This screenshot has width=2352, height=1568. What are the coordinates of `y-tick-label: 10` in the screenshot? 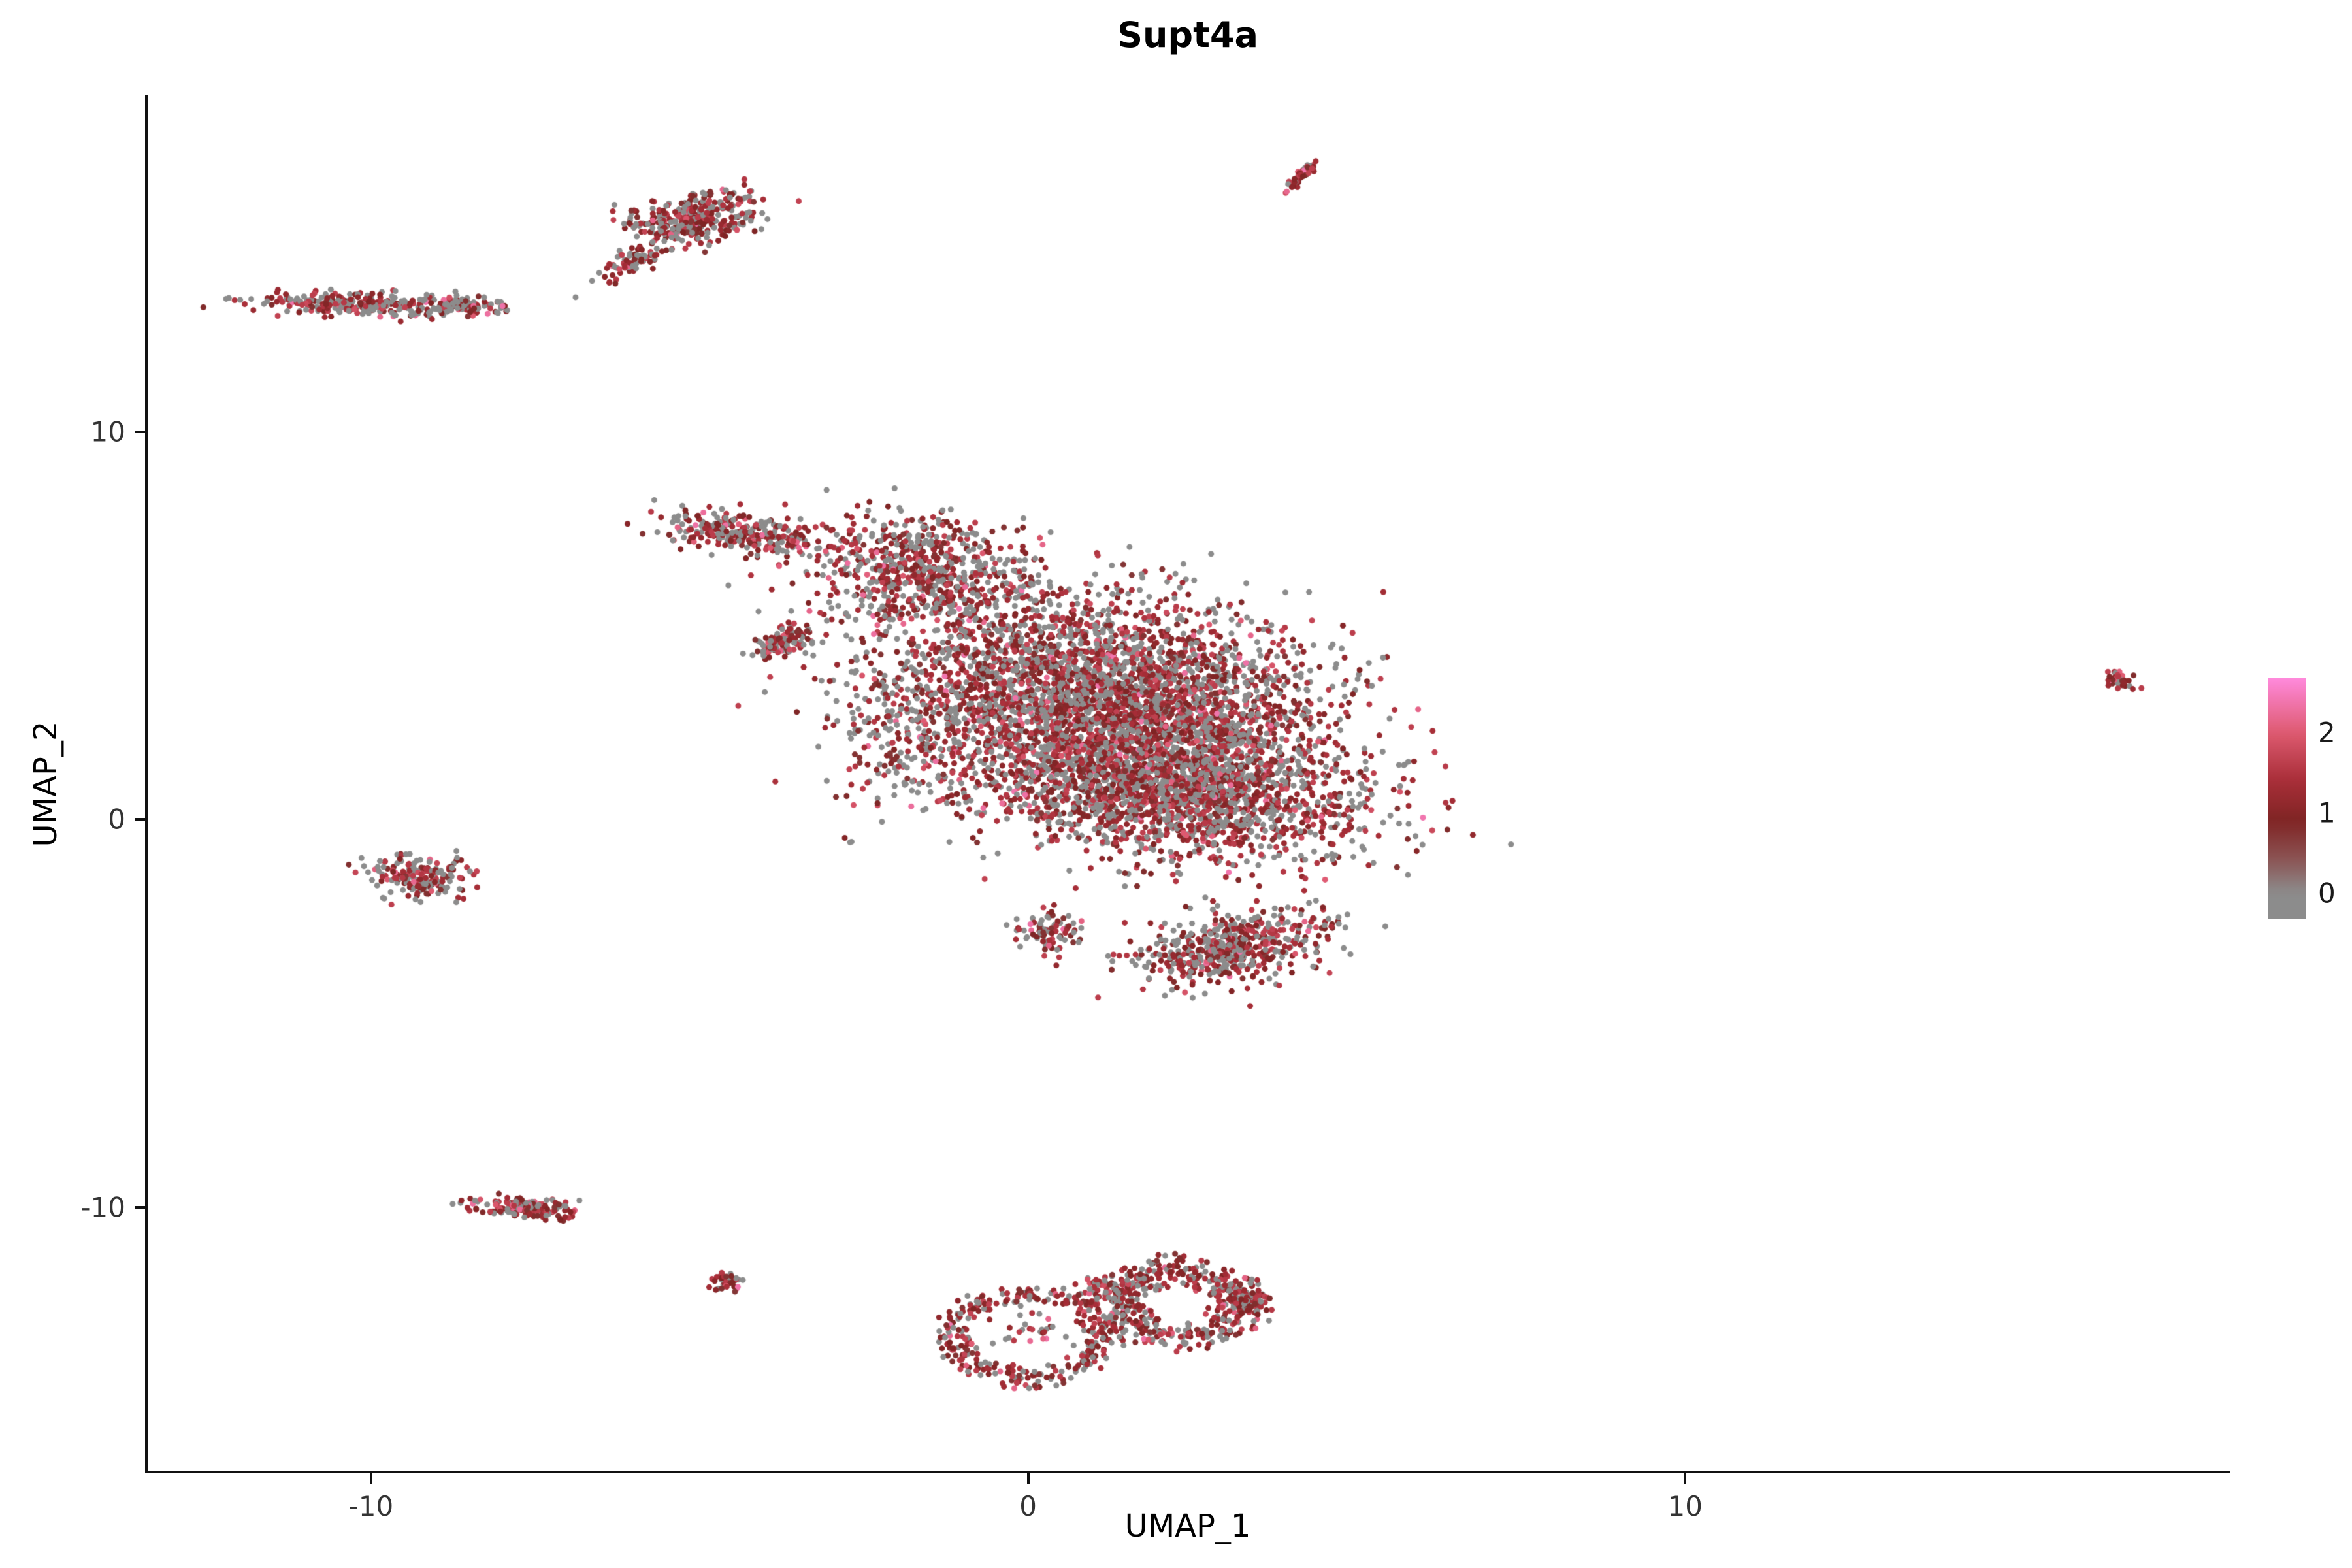 It's located at (107, 432).